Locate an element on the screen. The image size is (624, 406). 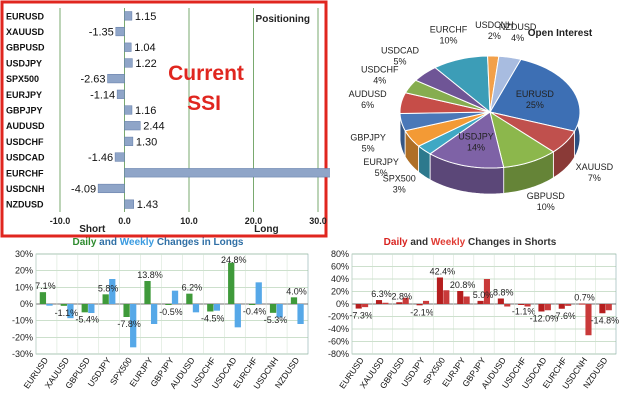
category-label: GBPJPY is located at coordinates (24, 111).